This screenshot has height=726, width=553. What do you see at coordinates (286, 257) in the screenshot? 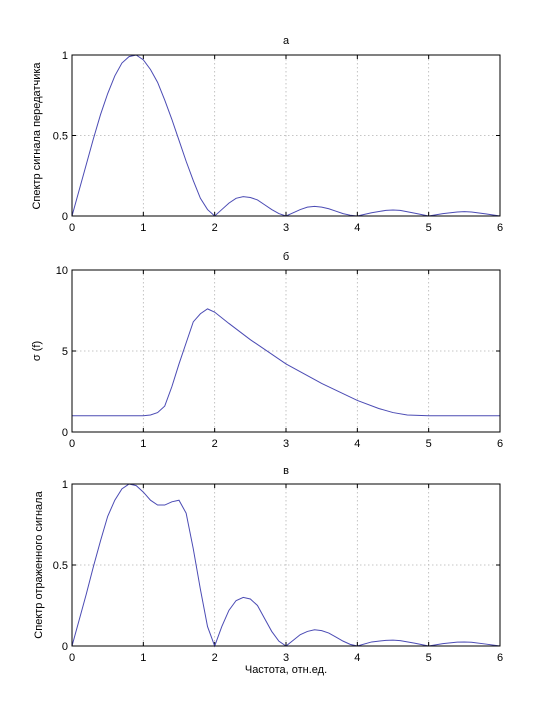
I see `subplot-b-title: б` at bounding box center [286, 257].